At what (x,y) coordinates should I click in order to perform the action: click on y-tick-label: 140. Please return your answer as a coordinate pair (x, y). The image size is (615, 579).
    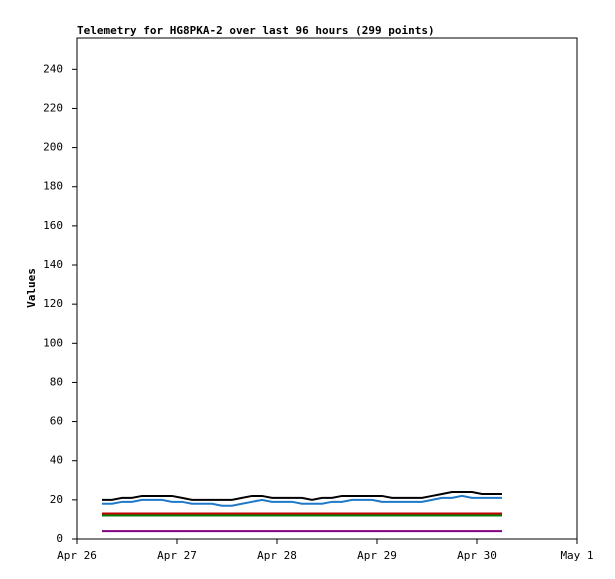
    Looking at the image, I should click on (53, 264).